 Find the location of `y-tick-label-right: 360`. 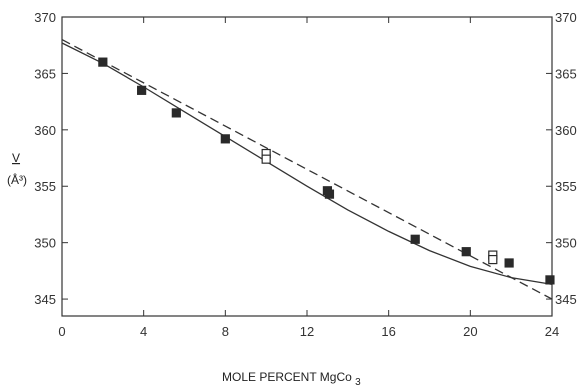

y-tick-label-right: 360 is located at coordinates (566, 130).